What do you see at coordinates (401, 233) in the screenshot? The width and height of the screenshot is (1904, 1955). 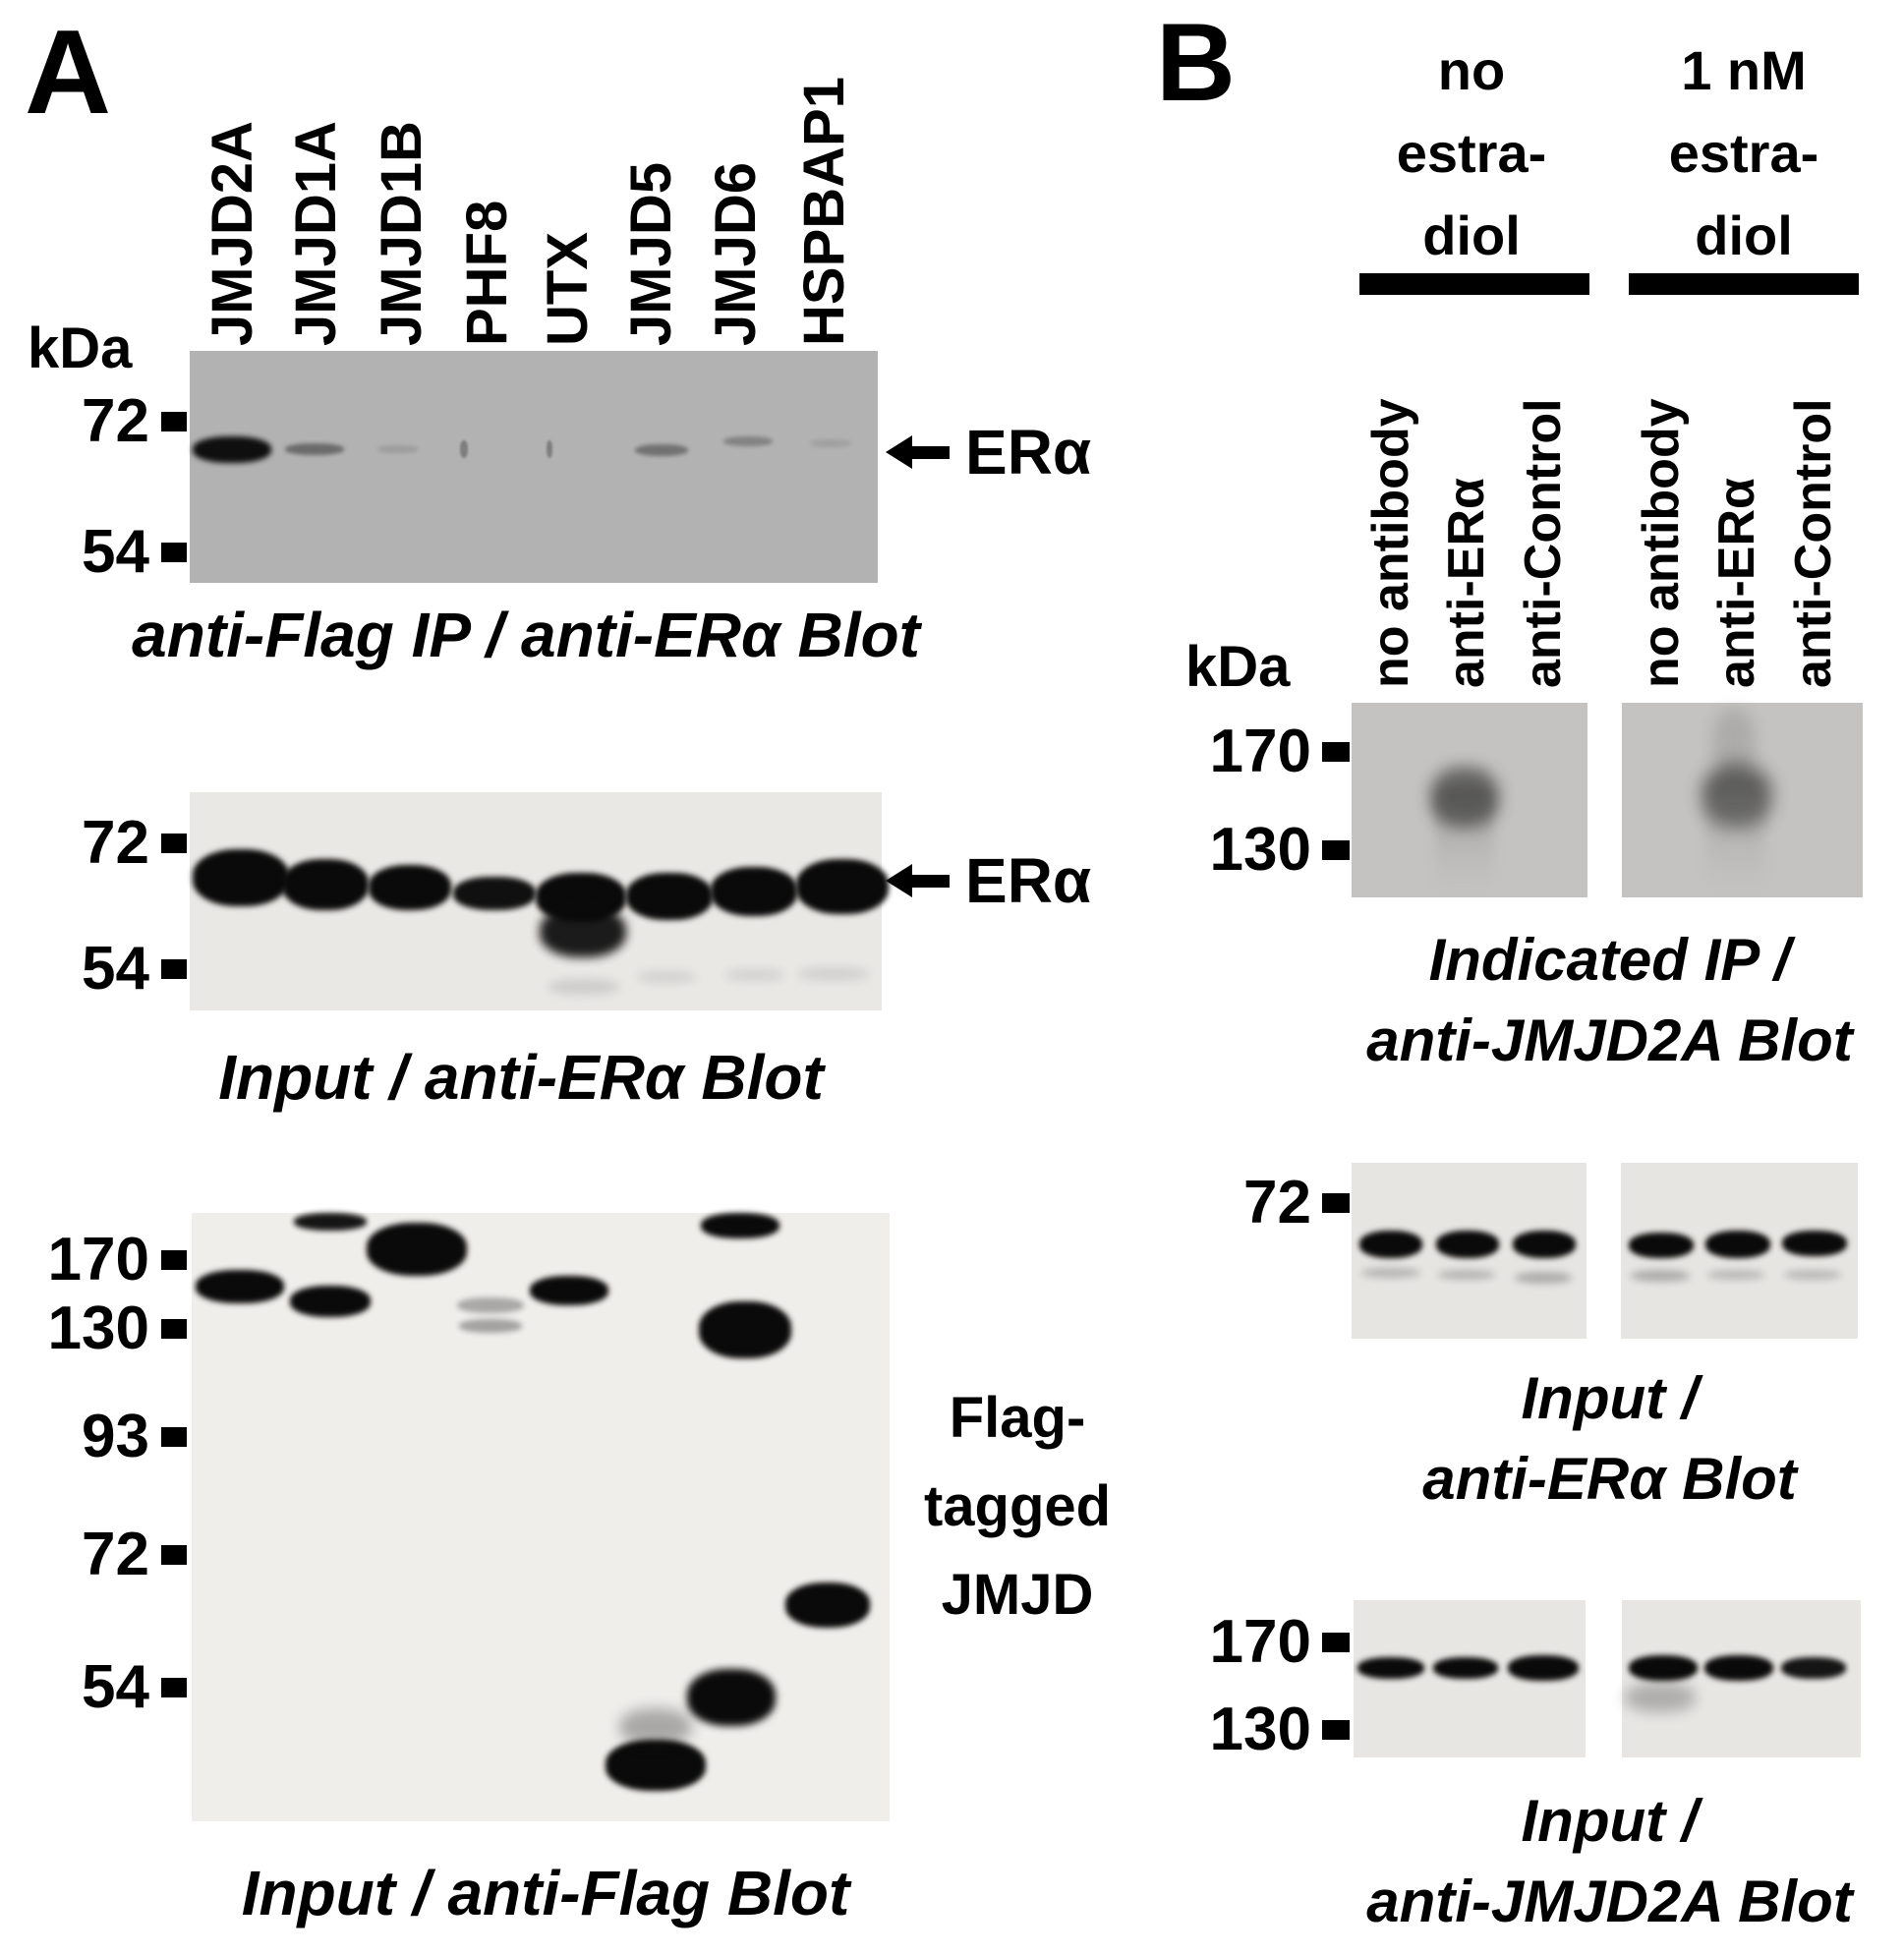 I see `lane-label-JMJD1B: JMJD1B` at bounding box center [401, 233].